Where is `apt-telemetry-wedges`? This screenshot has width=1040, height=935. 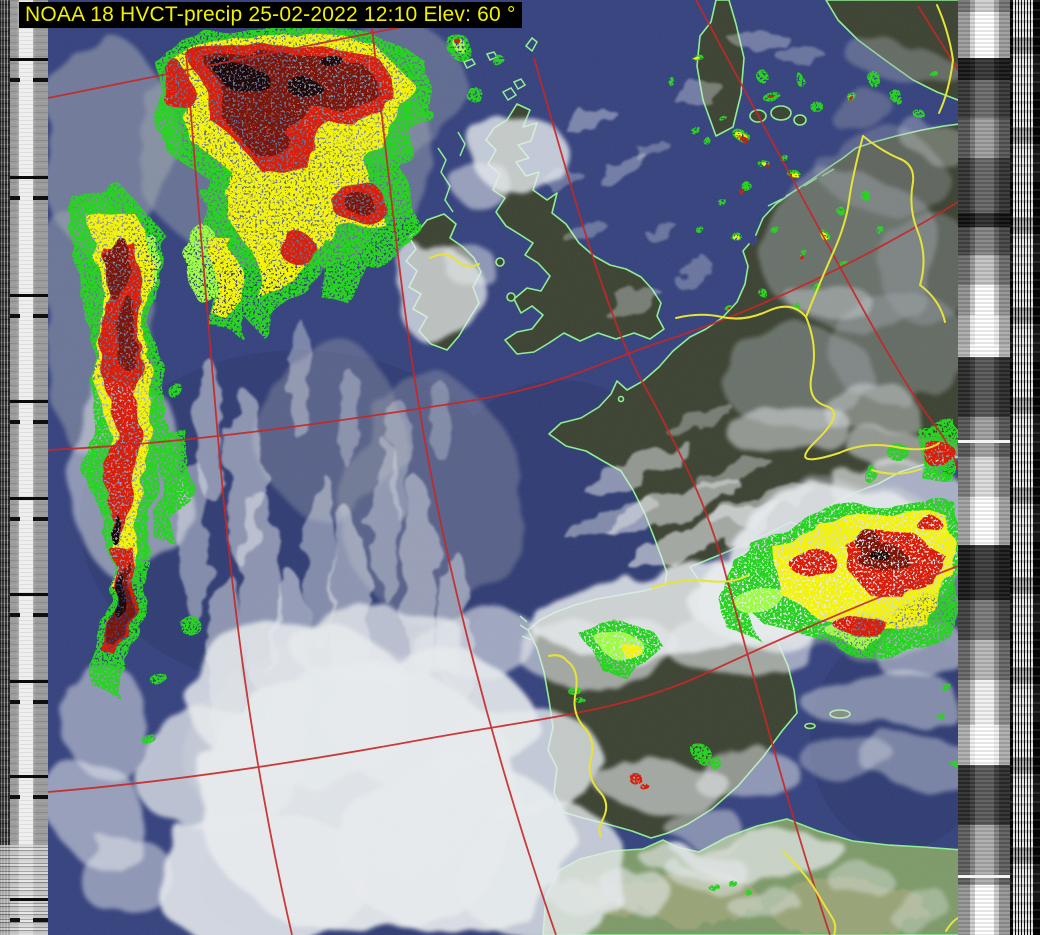
apt-telemetry-wedges is located at coordinates (984, 467).